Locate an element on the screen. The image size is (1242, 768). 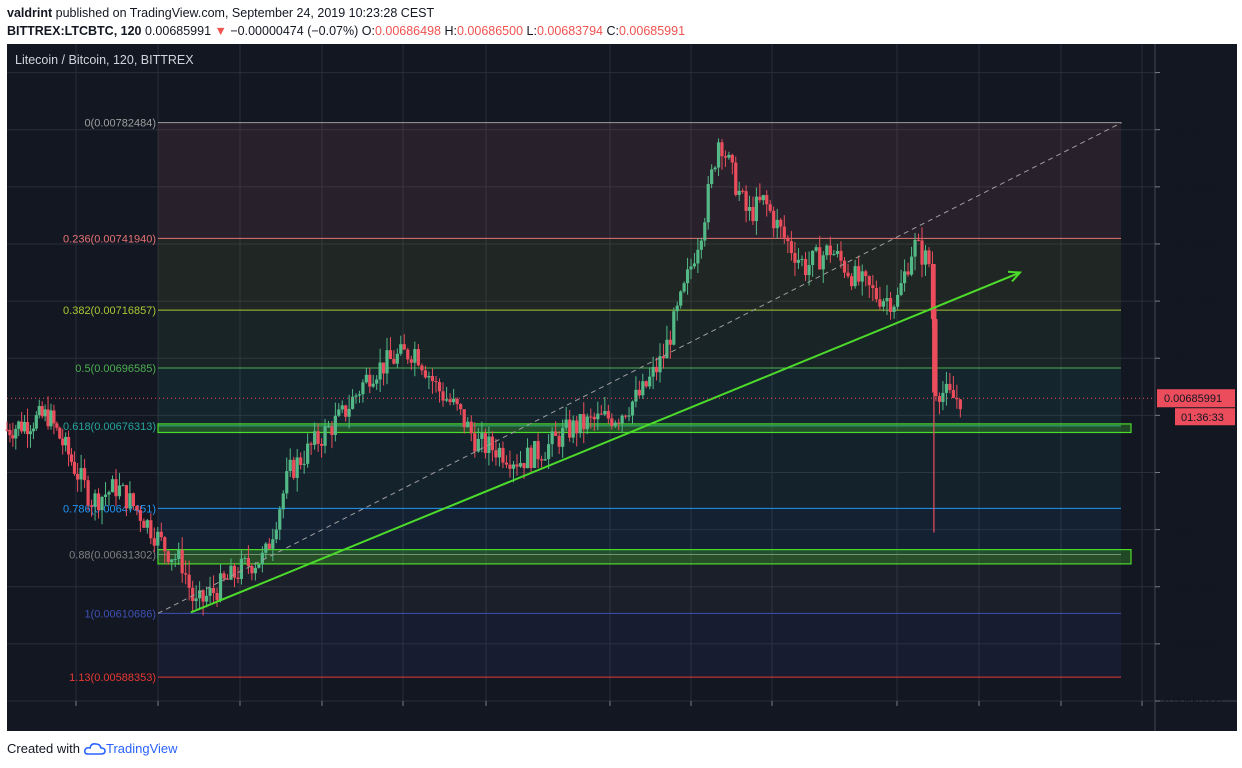
fib-band is located at coordinates (639, 274).